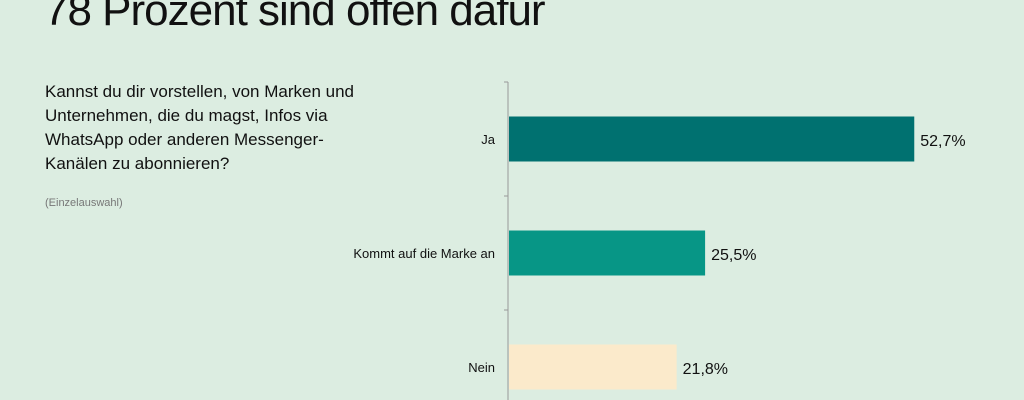  Describe the element at coordinates (733, 255) in the screenshot. I see `value-label: 25,5%` at that location.